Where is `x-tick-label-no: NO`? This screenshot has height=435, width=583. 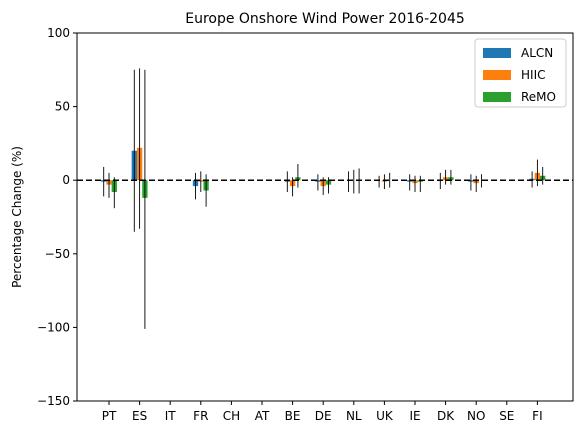
x-tick-label-no: NO is located at coordinates (476, 416).